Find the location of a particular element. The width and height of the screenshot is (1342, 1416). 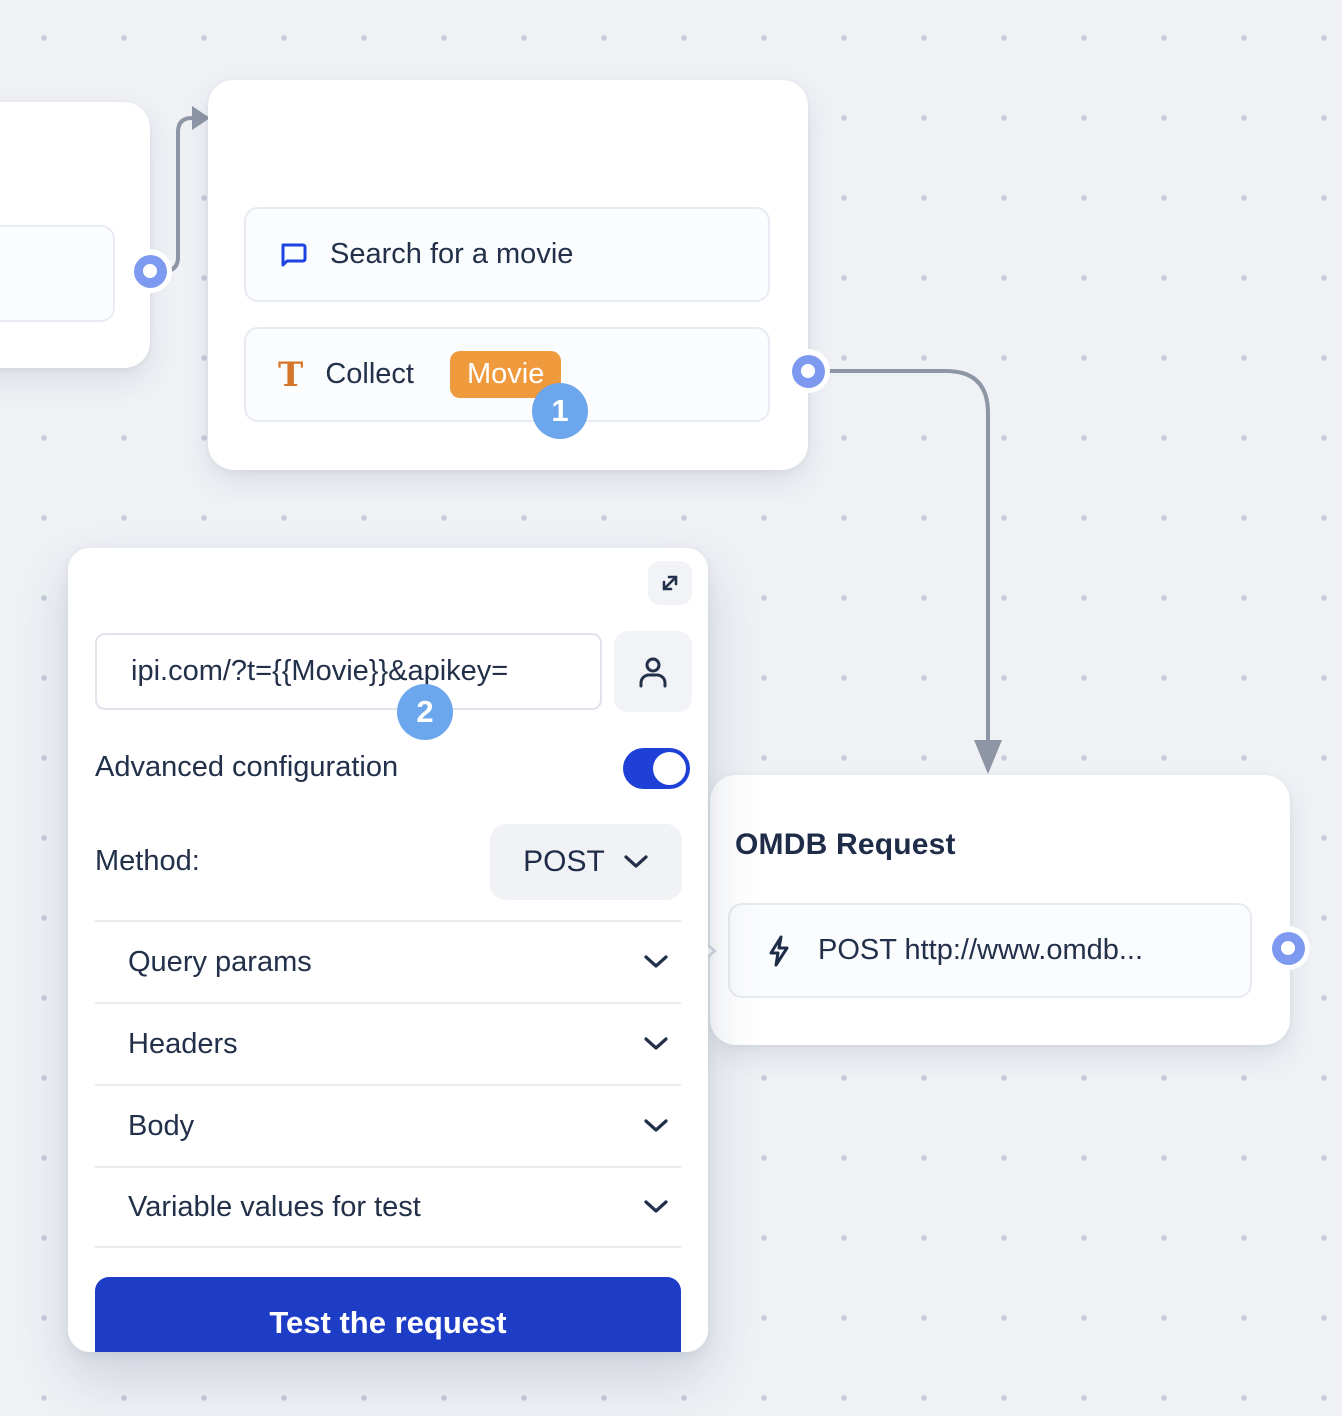

section-variable-values: Variable values for test is located at coordinates (388, 1207).